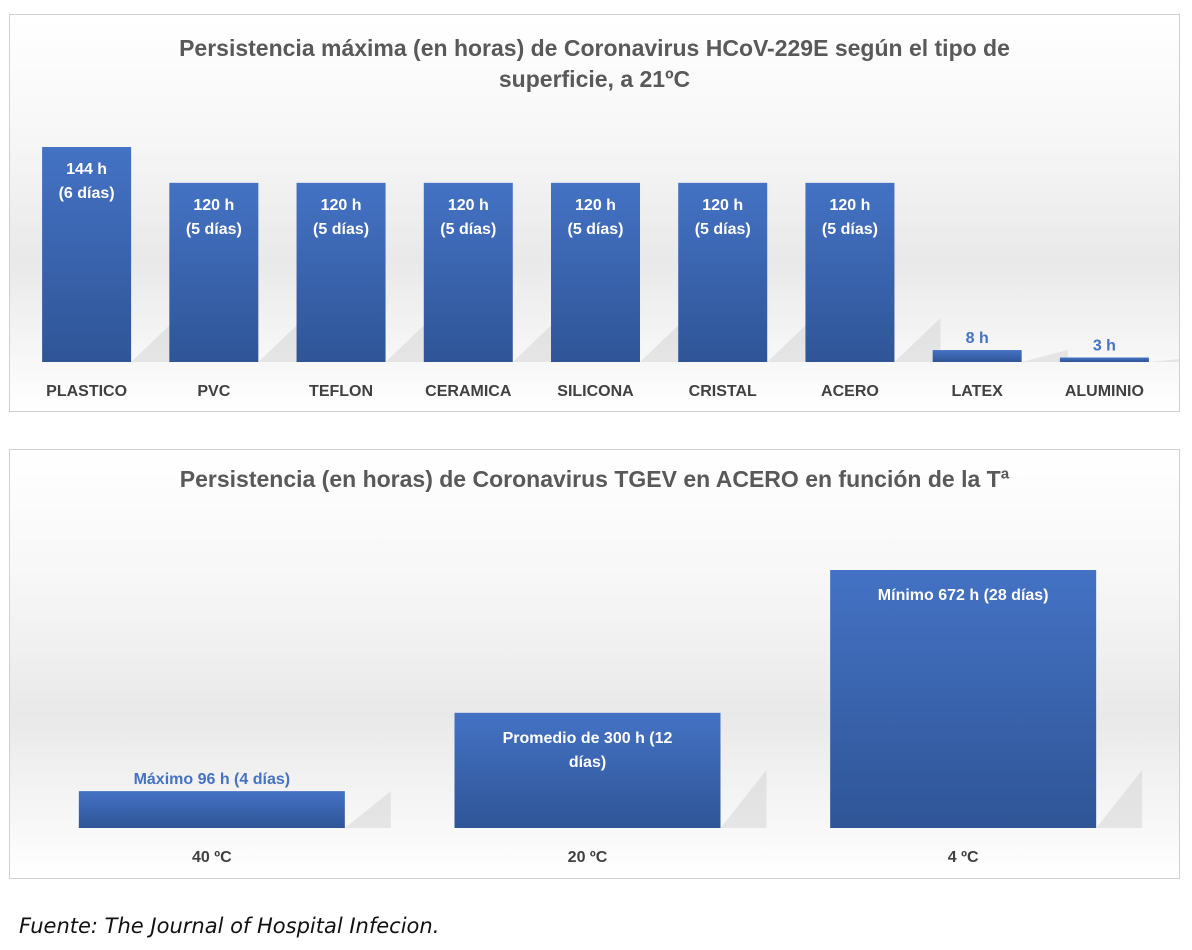  What do you see at coordinates (588, 857) in the screenshot?
I see `category-label: 20 ºC` at bounding box center [588, 857].